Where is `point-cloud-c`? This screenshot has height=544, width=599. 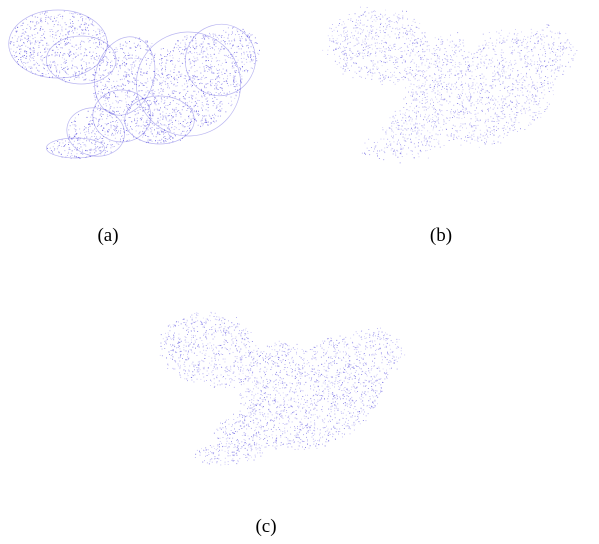 point-cloud-c is located at coordinates (282, 388).